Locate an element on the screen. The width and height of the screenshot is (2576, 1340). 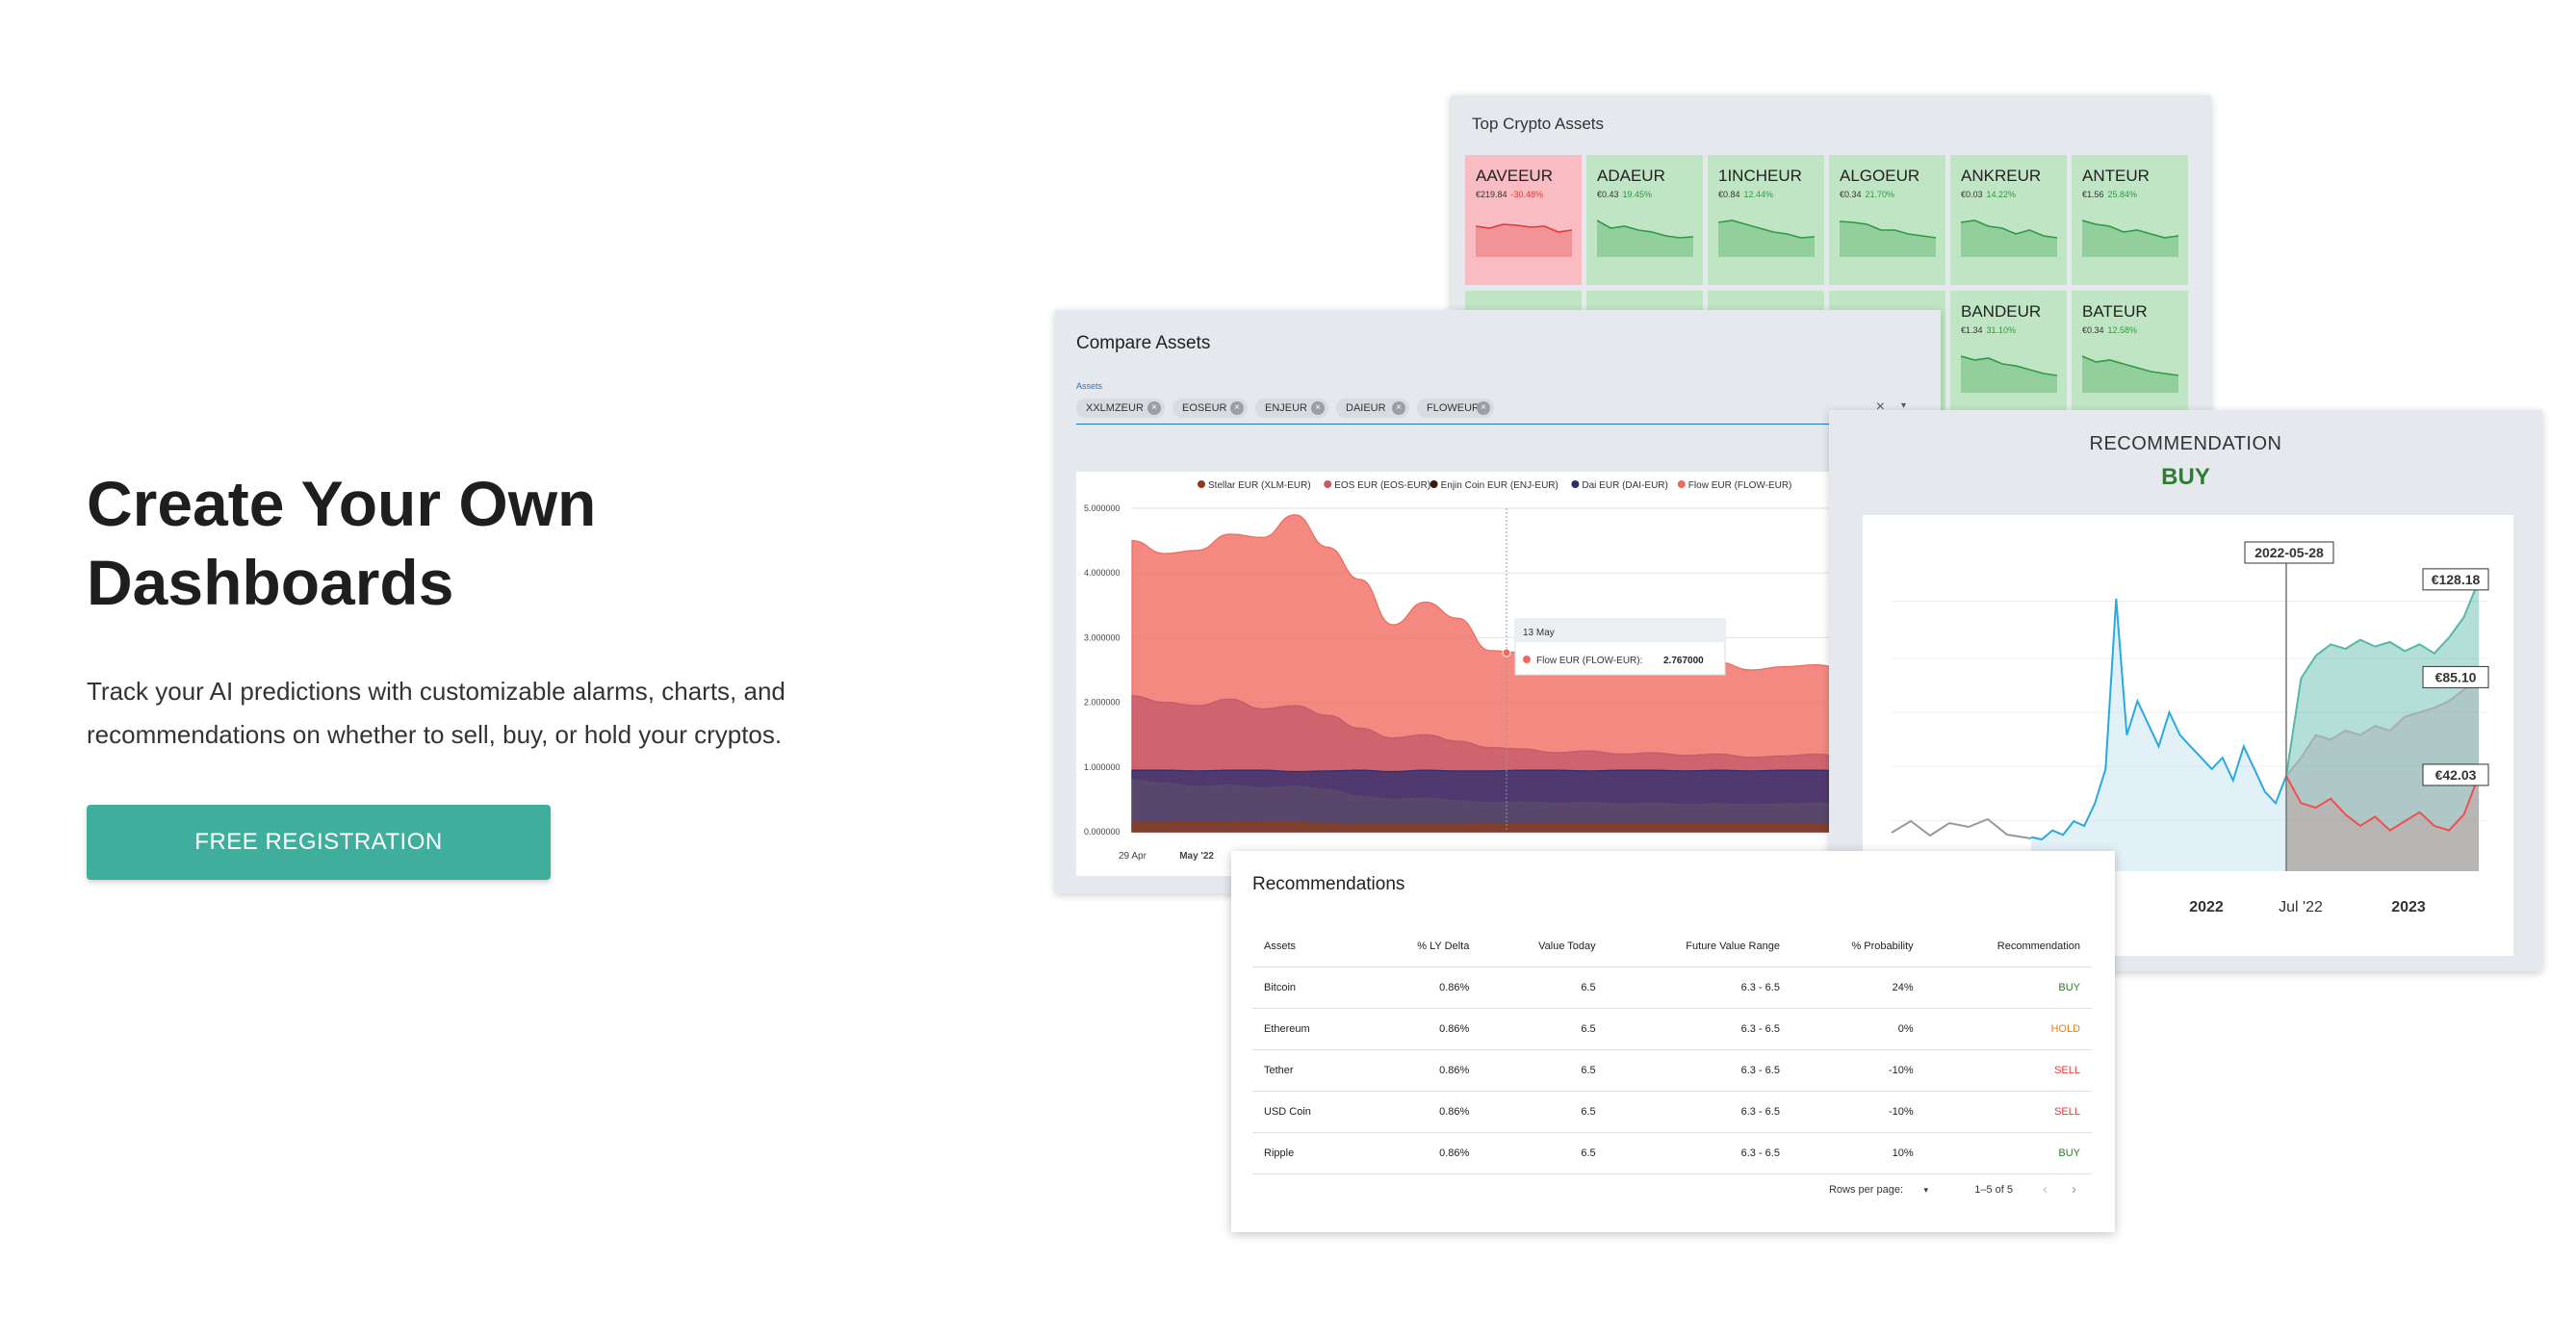
asset-price: €0.43 19.45% is located at coordinates (1625, 195).